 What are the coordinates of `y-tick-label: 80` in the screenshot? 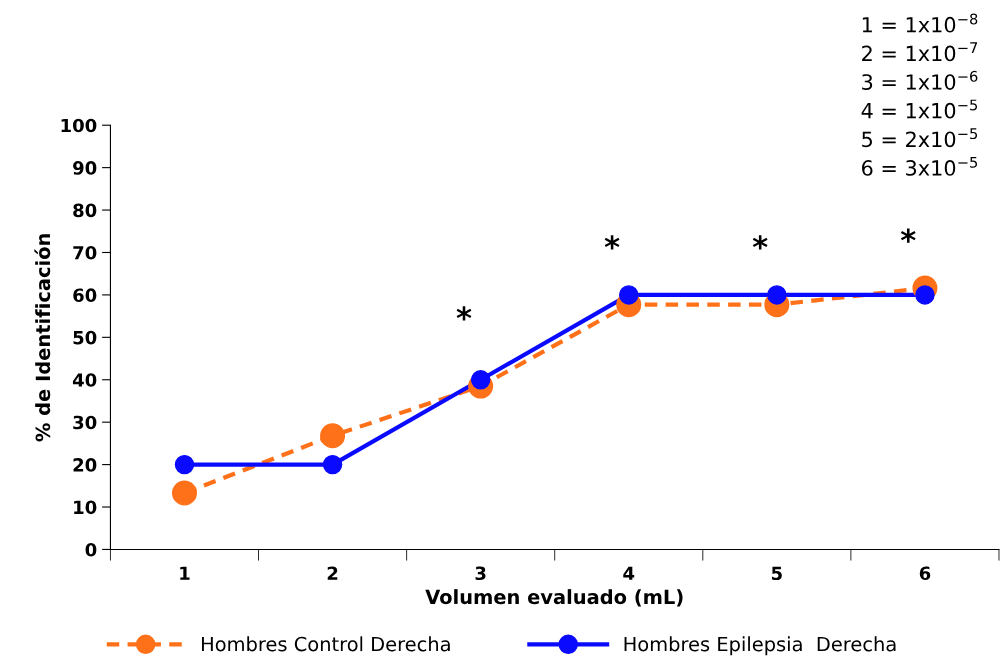 It's located at (85, 210).